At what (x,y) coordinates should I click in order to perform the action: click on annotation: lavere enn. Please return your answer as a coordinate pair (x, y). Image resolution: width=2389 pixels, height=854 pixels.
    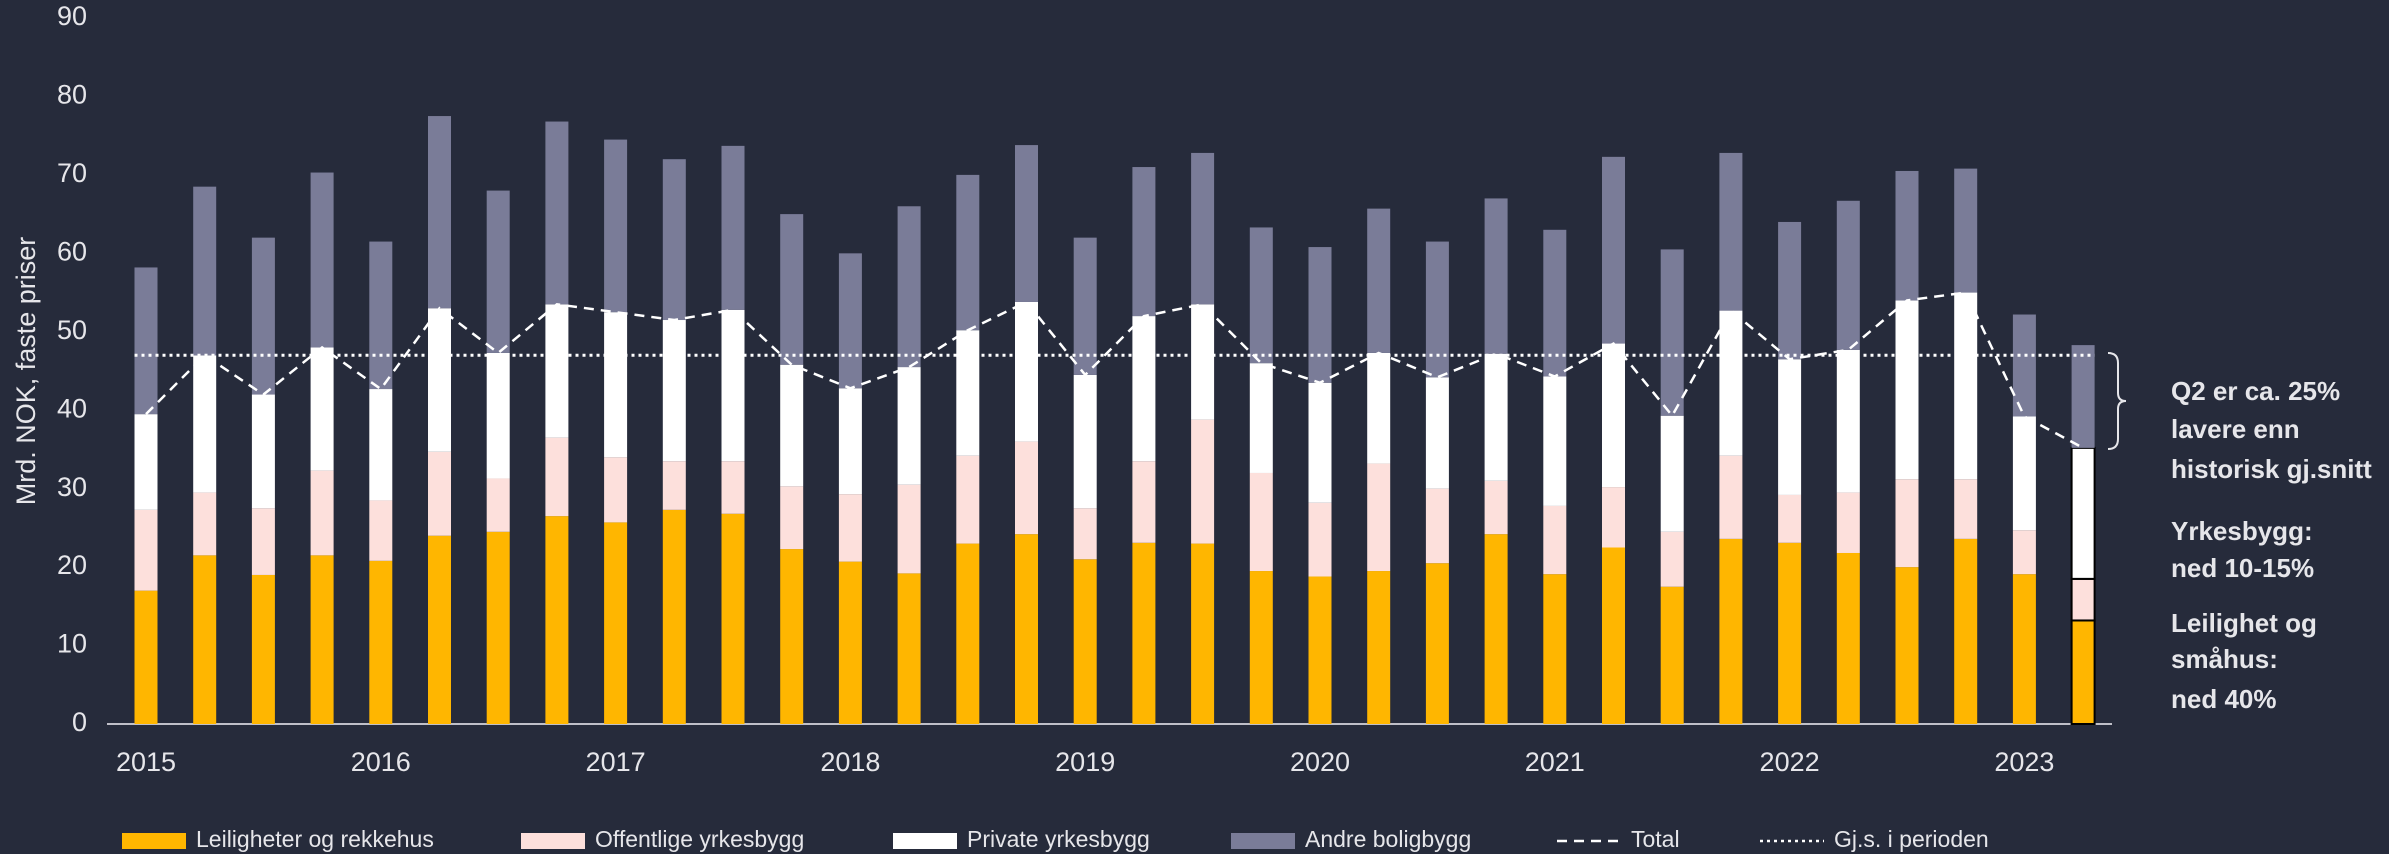
    Looking at the image, I should click on (2235, 429).